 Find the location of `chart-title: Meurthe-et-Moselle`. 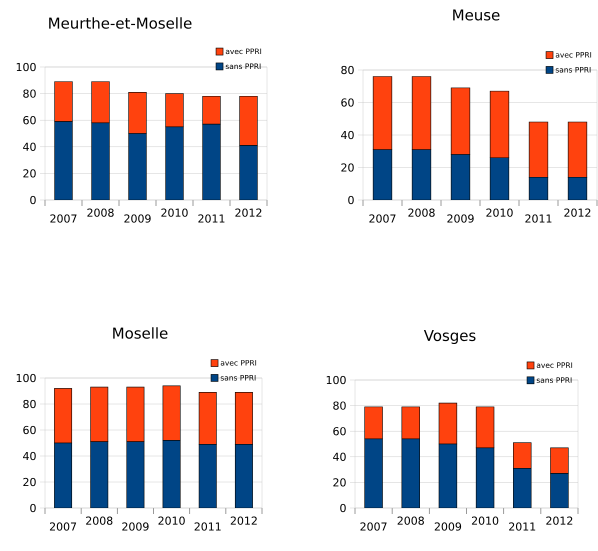

chart-title: Meurthe-et-Moselle is located at coordinates (120, 23).